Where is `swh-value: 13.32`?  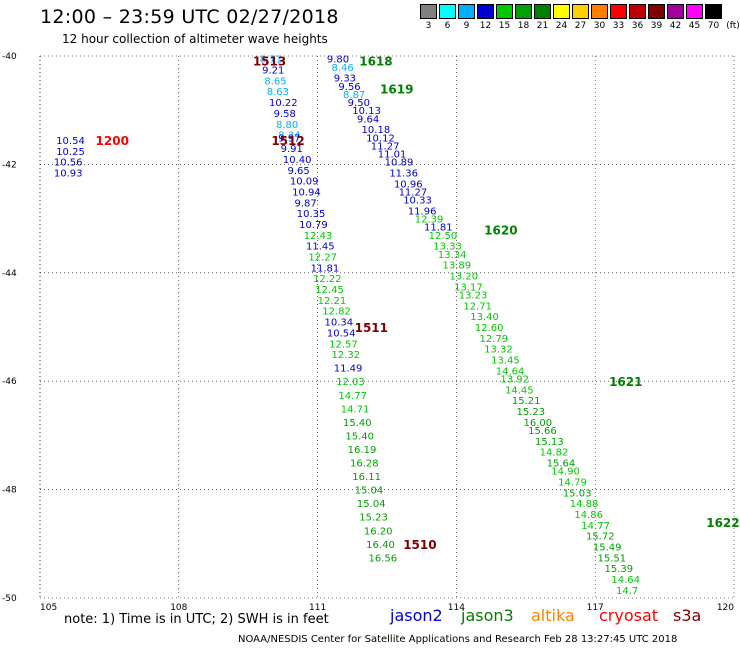 swh-value: 13.32 is located at coordinates (498, 350).